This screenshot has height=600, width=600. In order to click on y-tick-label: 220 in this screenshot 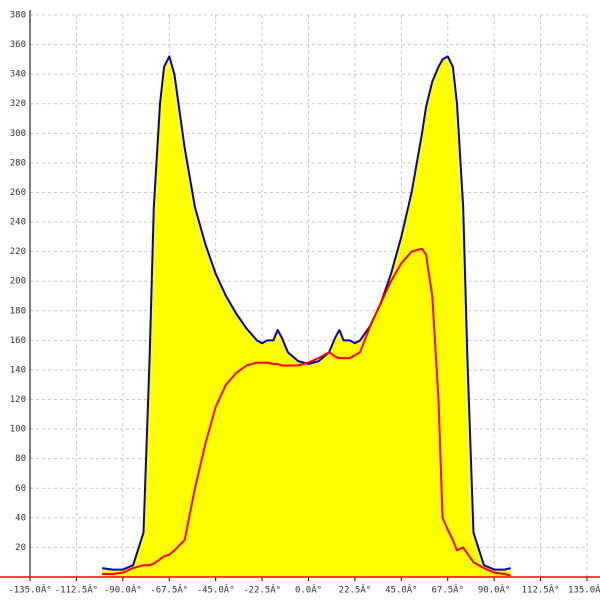, I will do `click(18, 252)`.